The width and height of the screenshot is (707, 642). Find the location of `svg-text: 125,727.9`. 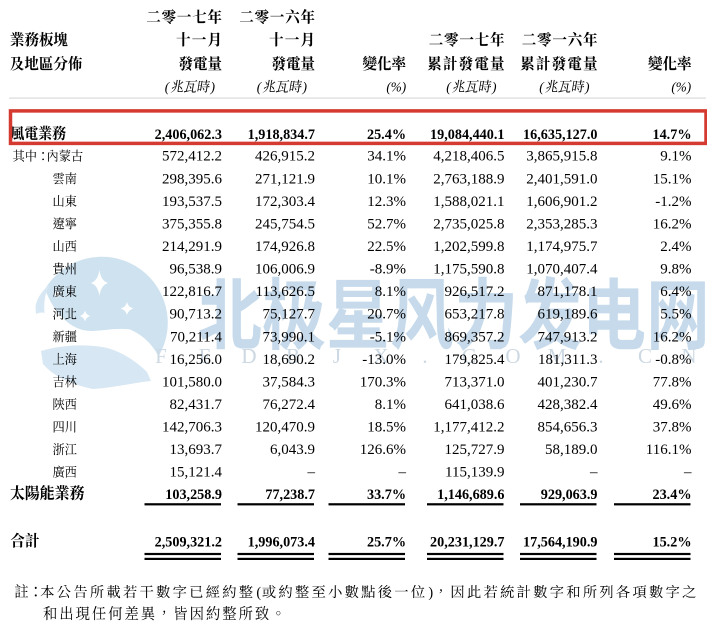

svg-text: 125,727.9 is located at coordinates (475, 450).